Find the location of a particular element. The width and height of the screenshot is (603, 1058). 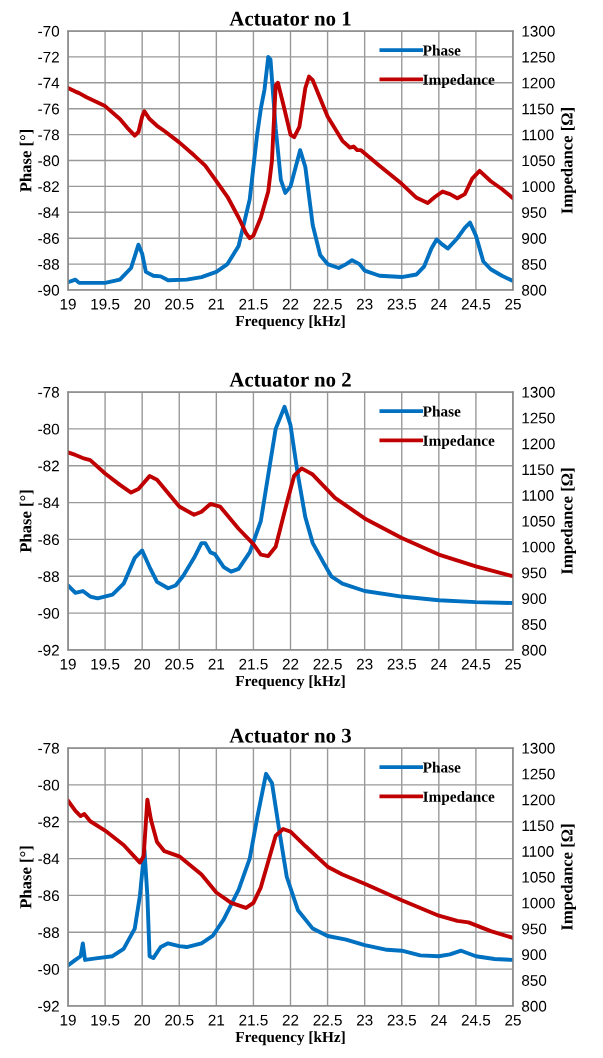

x-tick-label: 23.5 is located at coordinates (401, 1020).